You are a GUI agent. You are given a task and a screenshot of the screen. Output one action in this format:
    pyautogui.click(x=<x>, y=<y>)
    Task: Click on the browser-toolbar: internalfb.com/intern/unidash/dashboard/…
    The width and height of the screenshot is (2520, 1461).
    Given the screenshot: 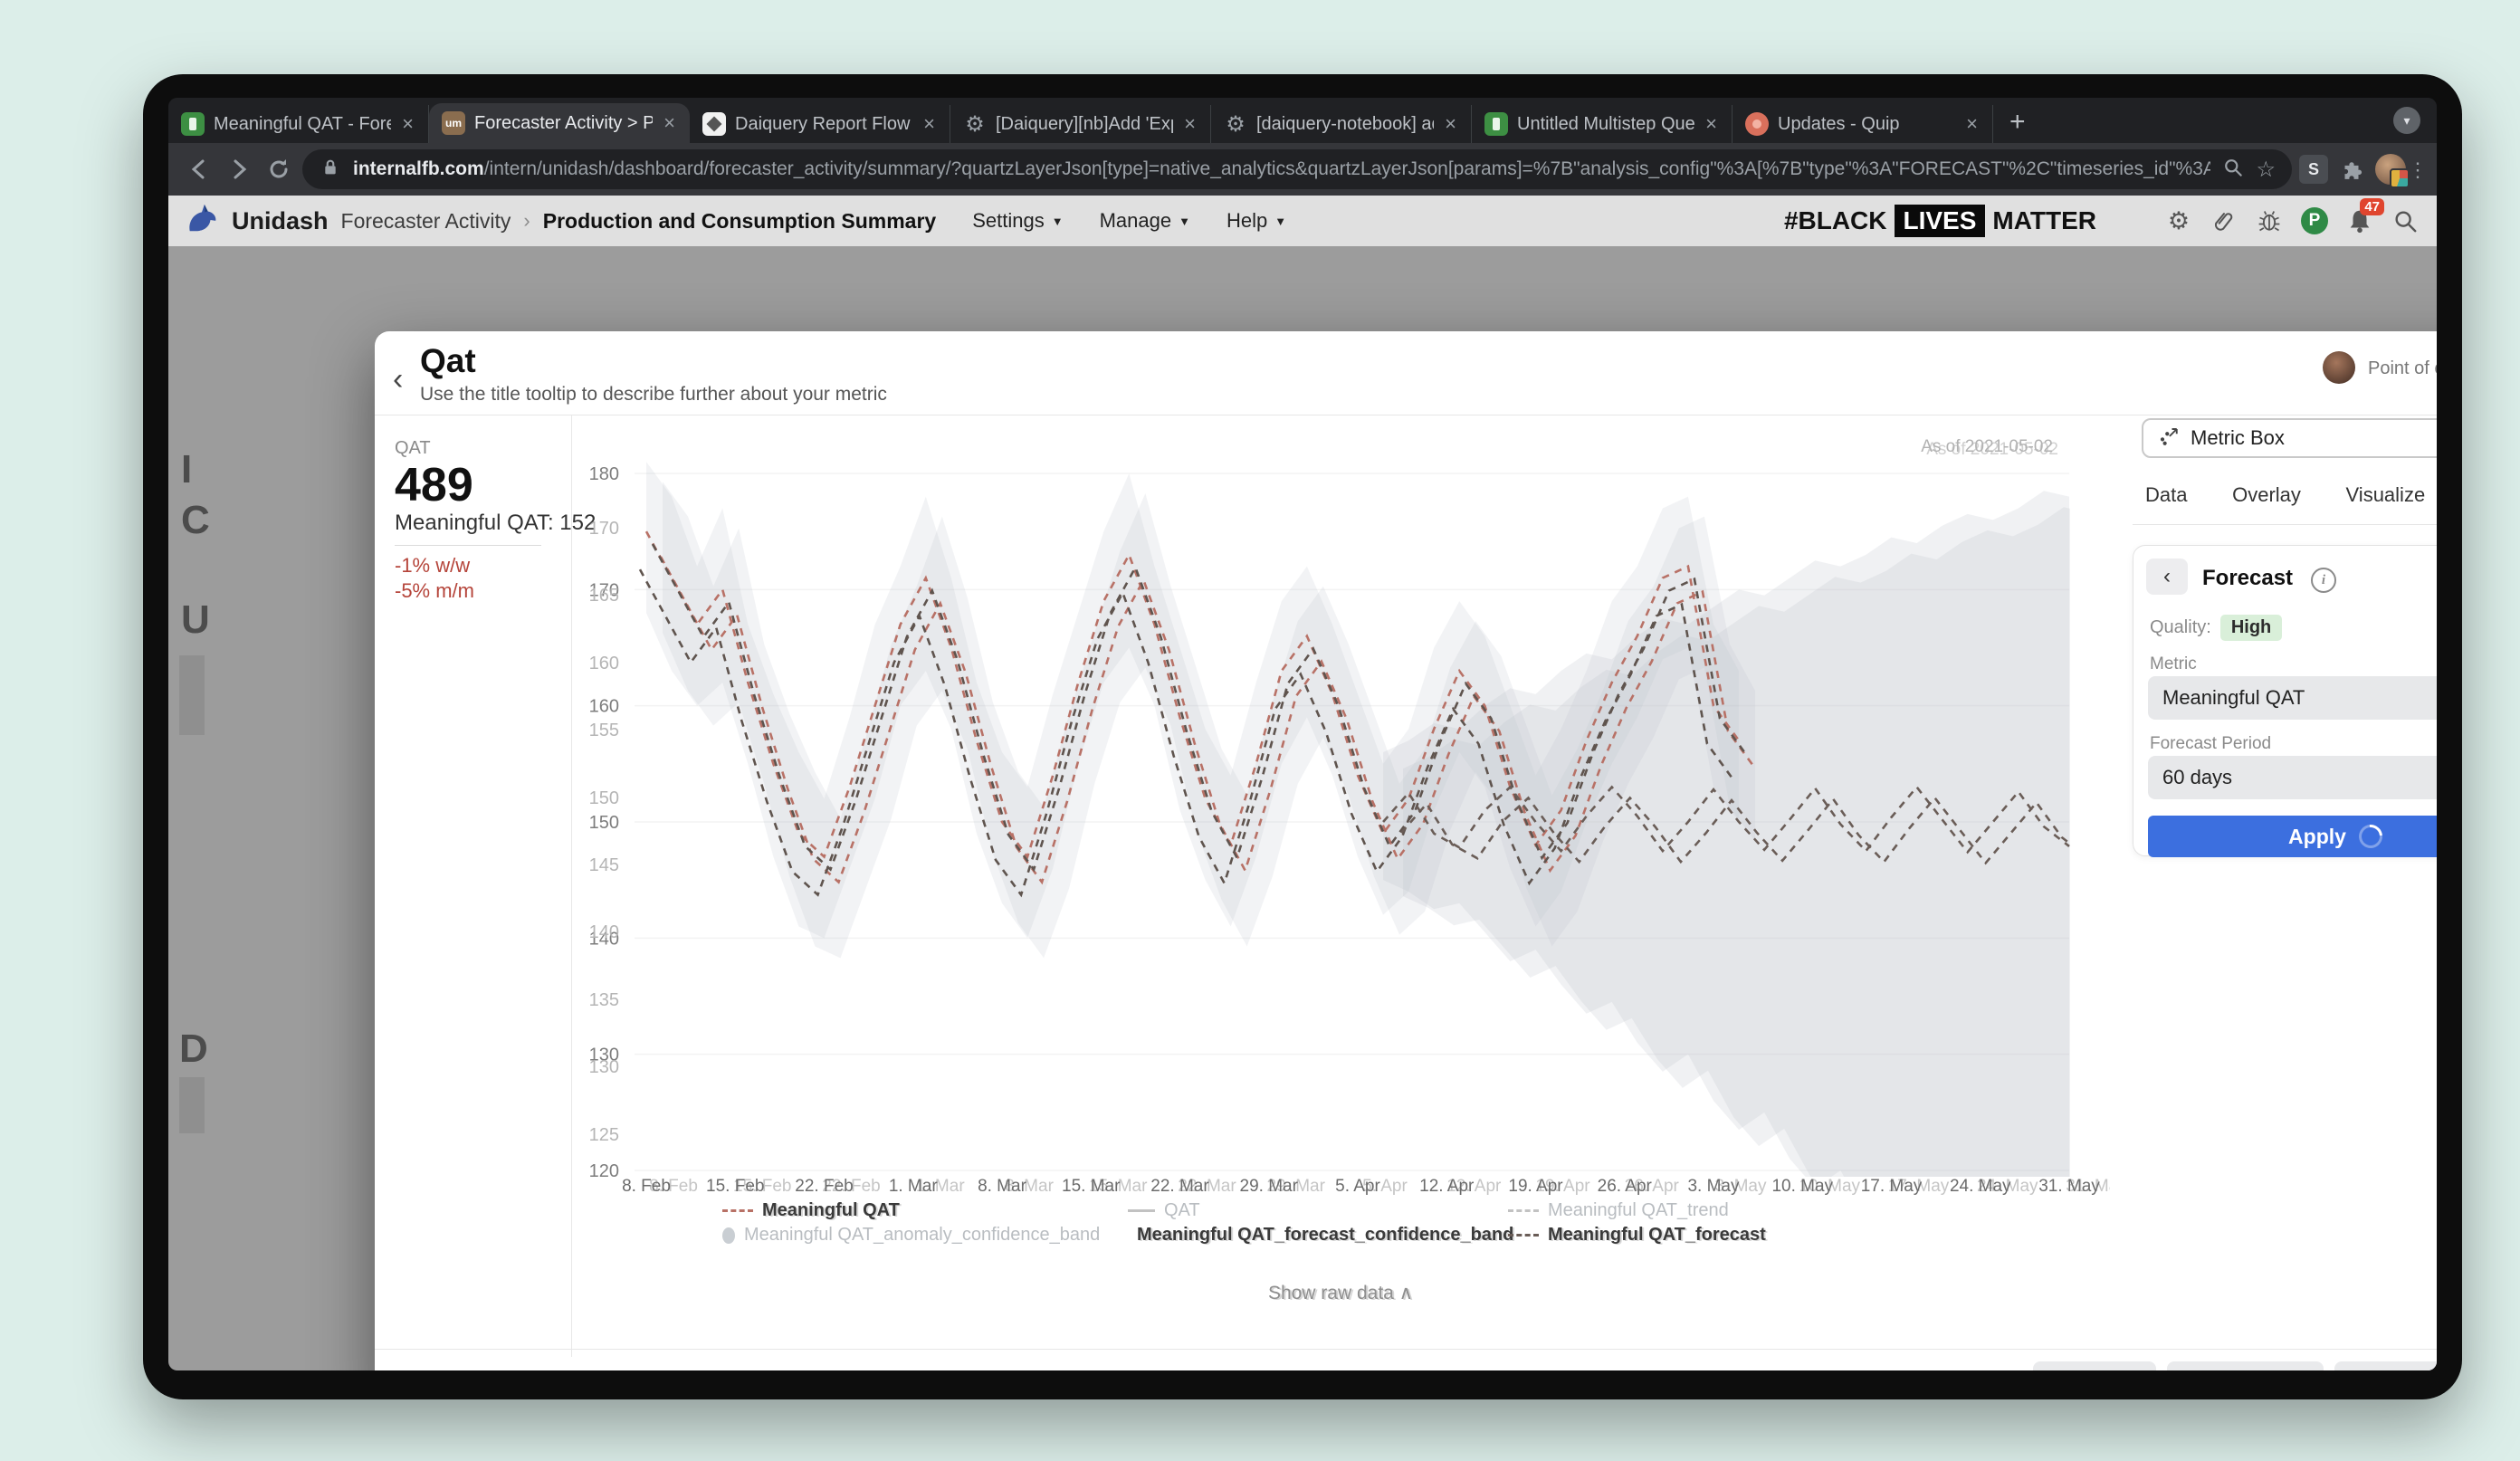 What is the action you would take?
    pyautogui.click(x=1302, y=169)
    